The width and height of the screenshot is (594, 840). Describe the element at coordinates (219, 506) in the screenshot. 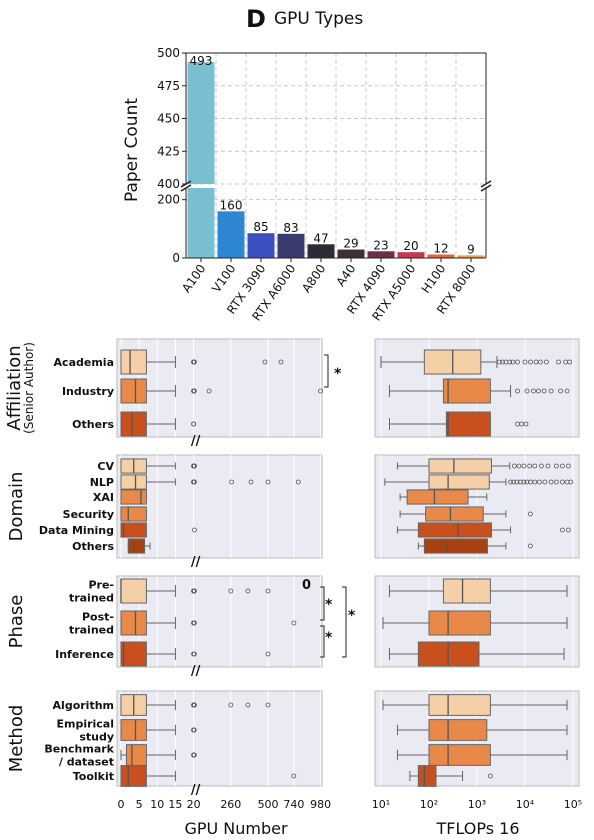

I see `box-panel-bg` at that location.